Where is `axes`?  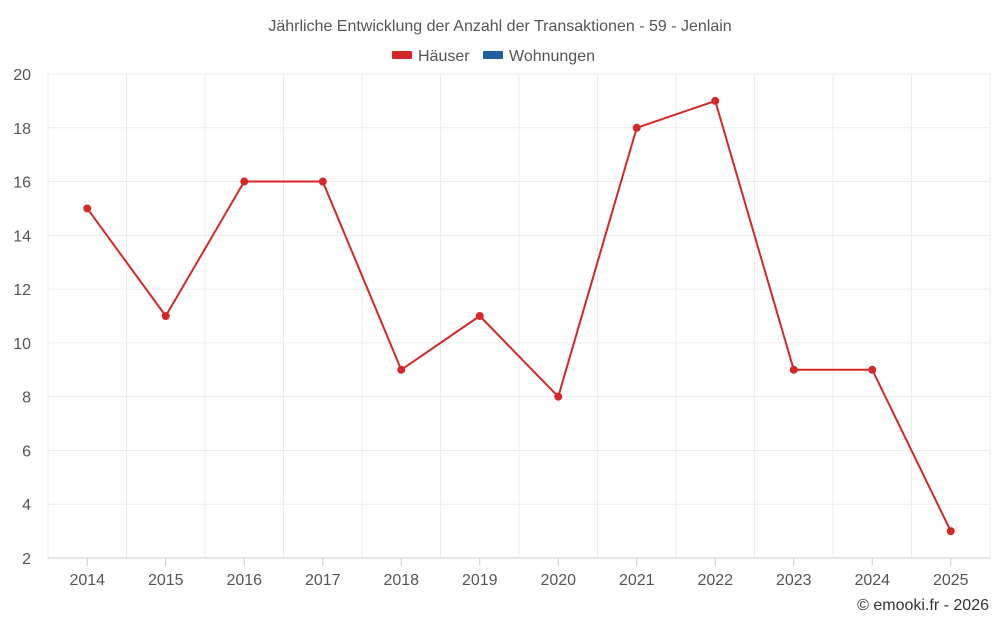 axes is located at coordinates (519, 561).